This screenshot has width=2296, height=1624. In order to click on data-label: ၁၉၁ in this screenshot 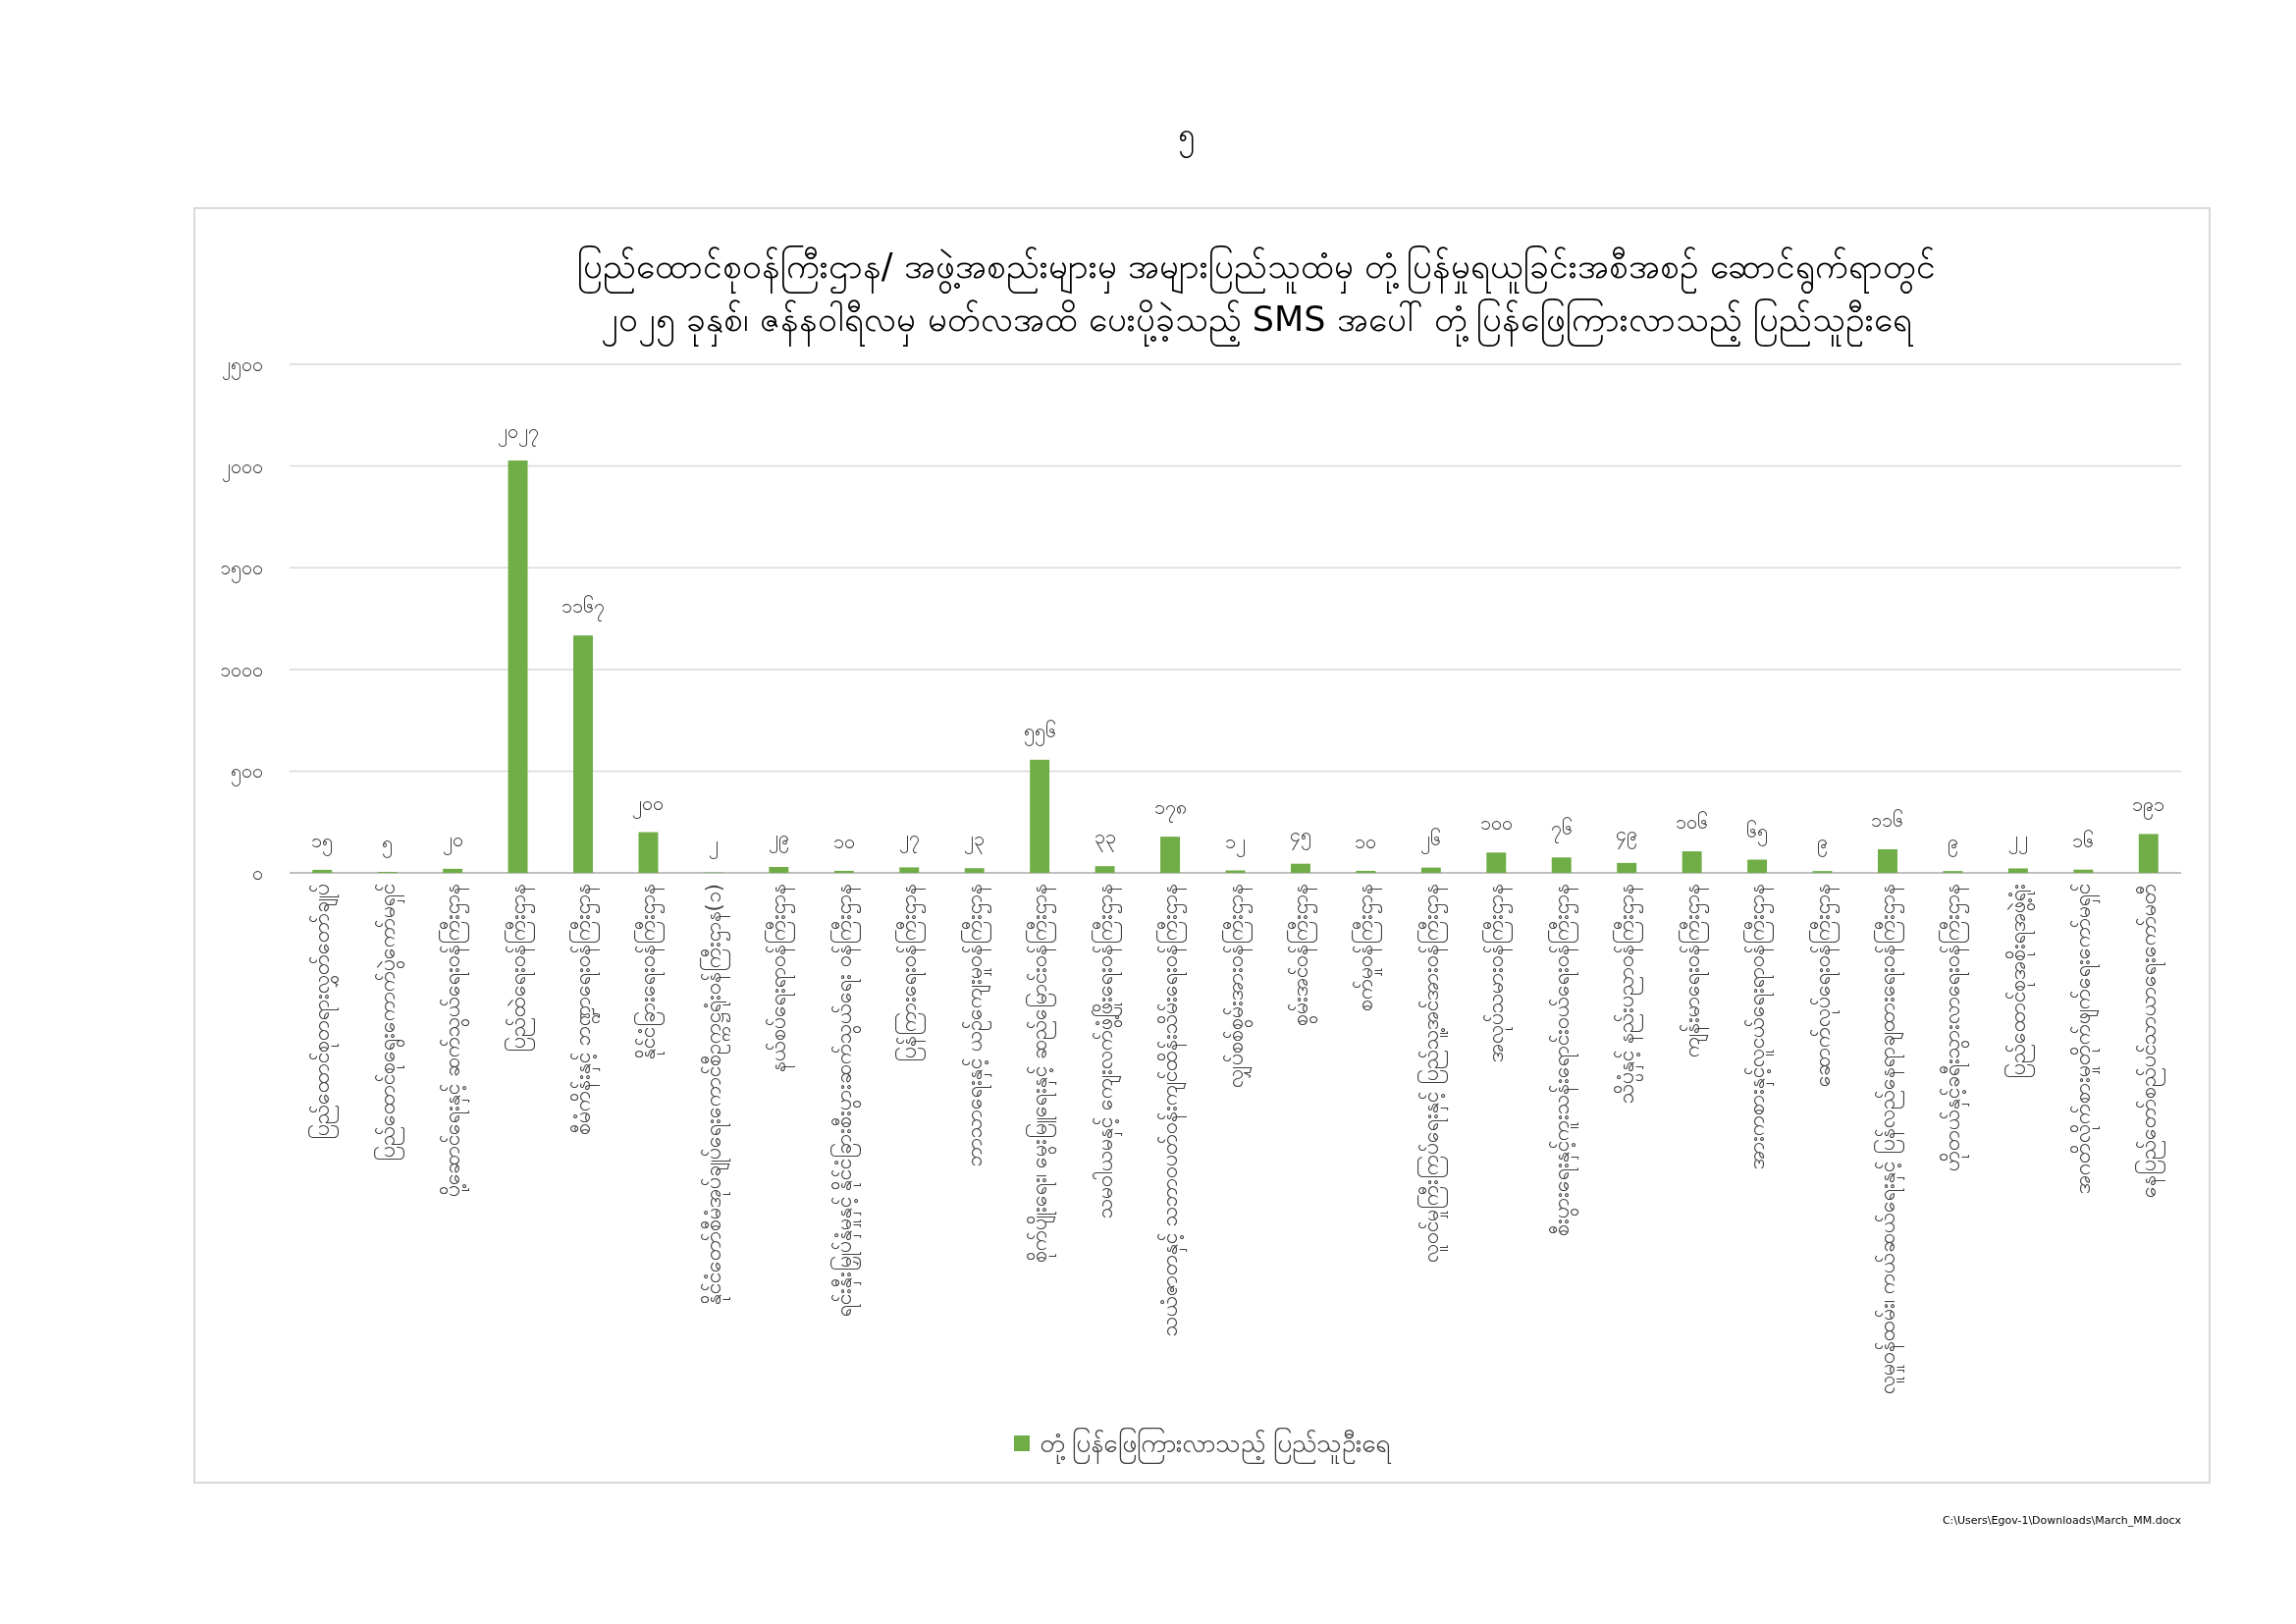, I will do `click(2148, 806)`.